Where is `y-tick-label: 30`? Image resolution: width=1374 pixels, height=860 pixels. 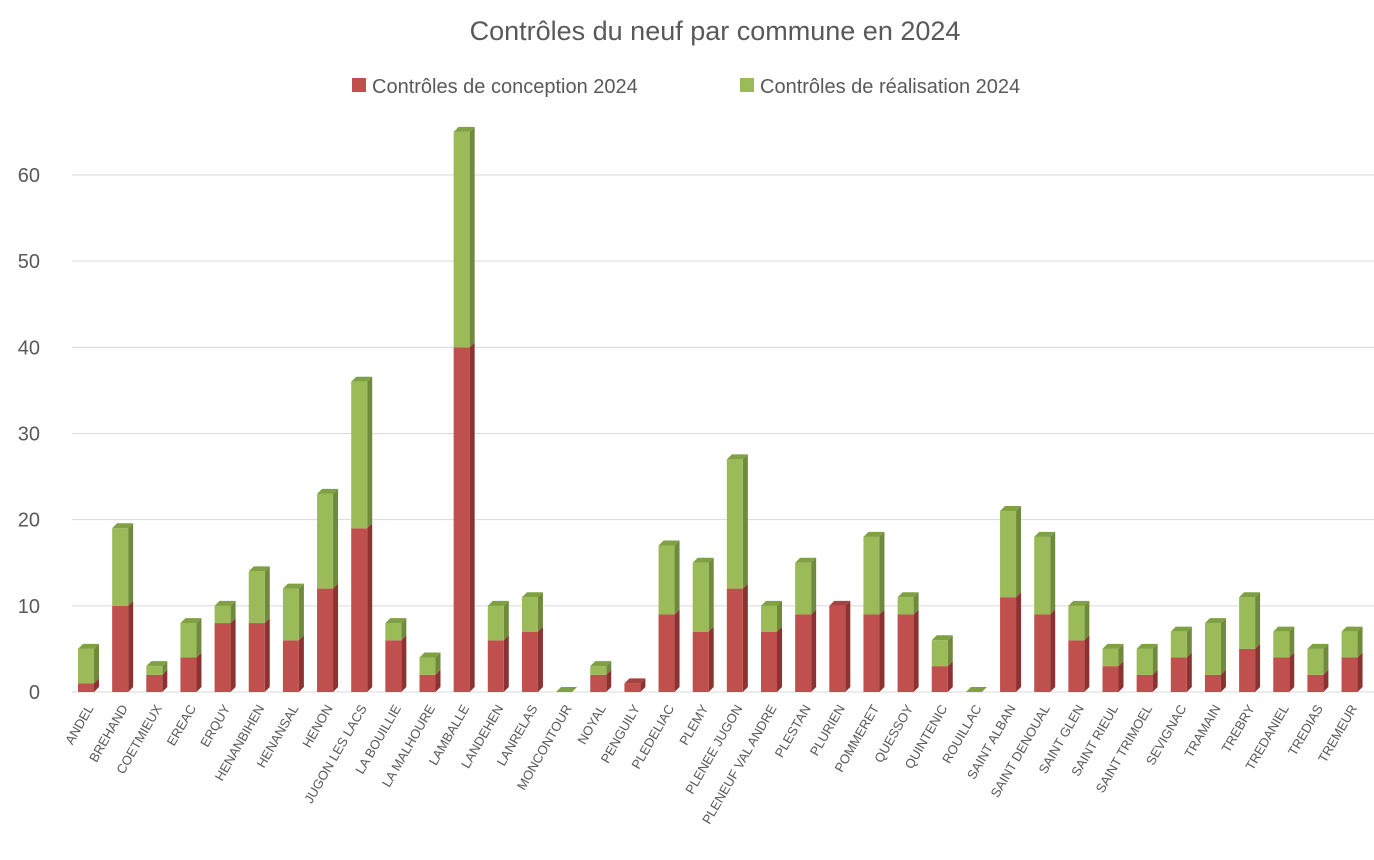
y-tick-label: 30 is located at coordinates (29, 435).